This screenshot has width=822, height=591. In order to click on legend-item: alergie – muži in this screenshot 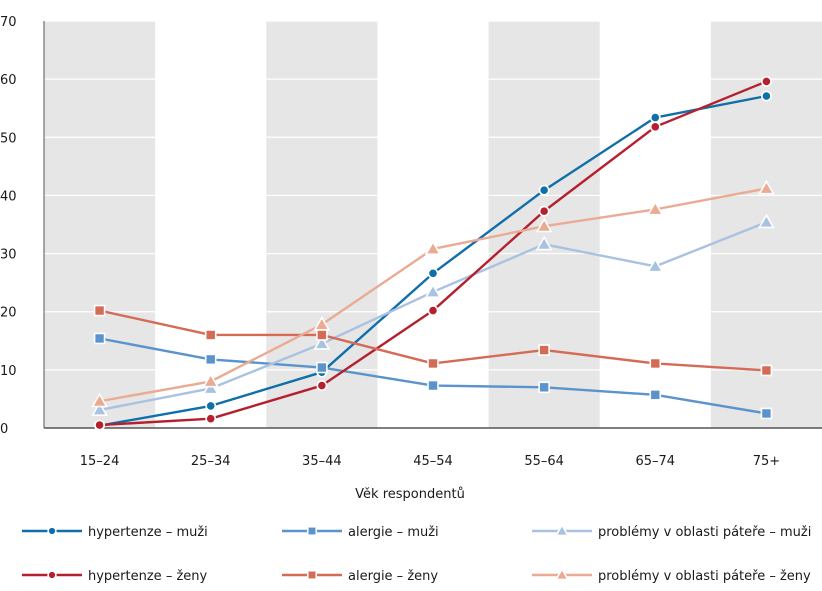, I will do `click(360, 532)`.